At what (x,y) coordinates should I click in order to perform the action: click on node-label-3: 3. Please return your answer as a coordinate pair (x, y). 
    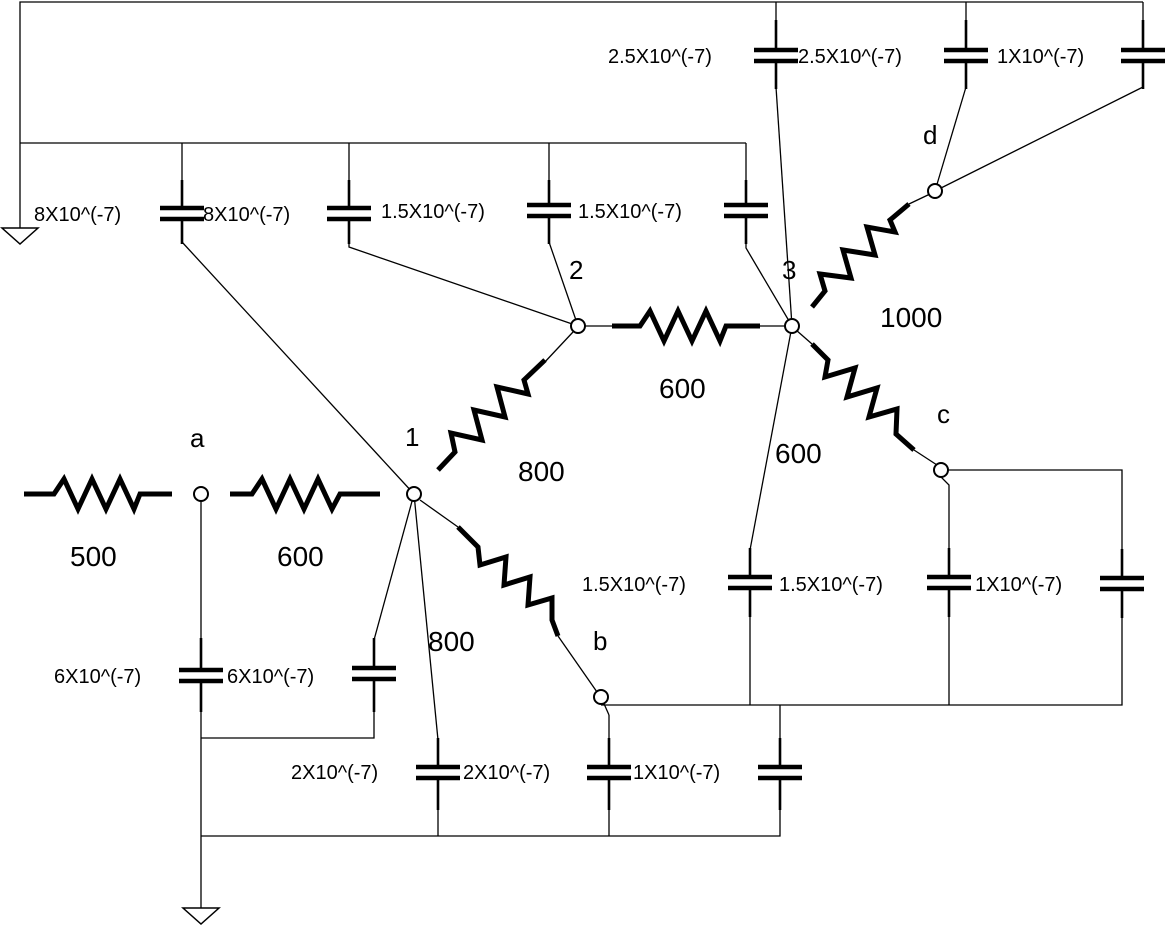
    Looking at the image, I should click on (789, 270).